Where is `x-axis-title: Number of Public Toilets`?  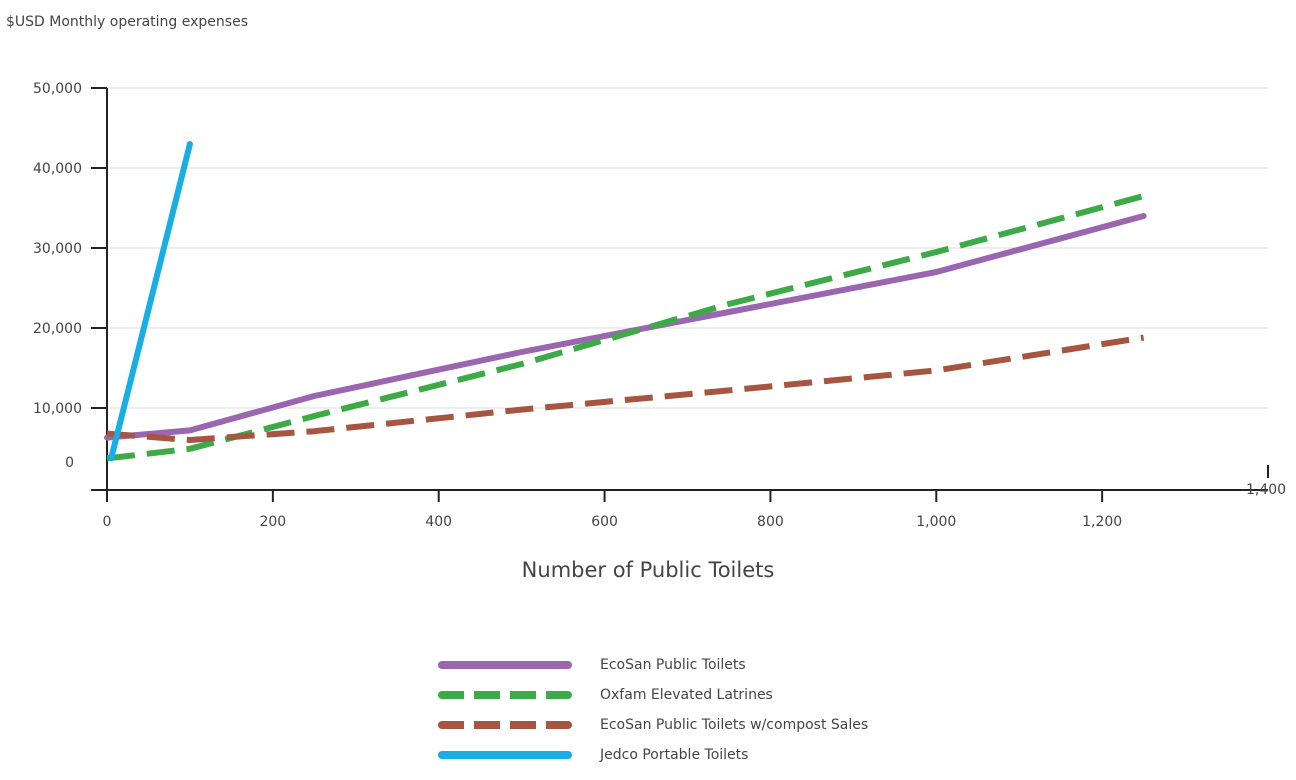
x-axis-title: Number of Public Toilets is located at coordinates (648, 570).